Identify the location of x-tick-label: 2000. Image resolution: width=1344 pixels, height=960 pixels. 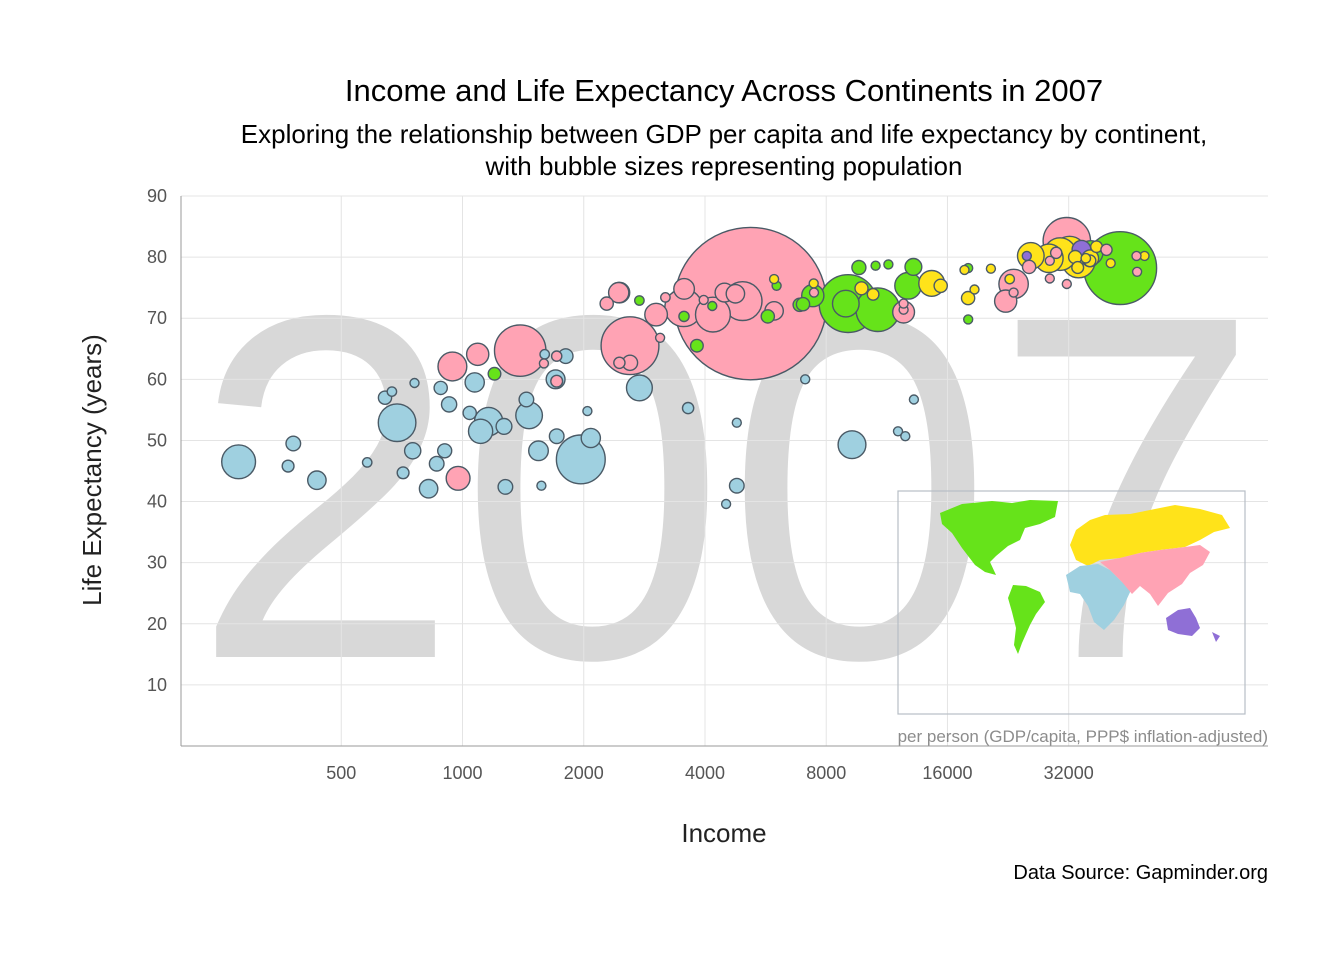
(584, 773).